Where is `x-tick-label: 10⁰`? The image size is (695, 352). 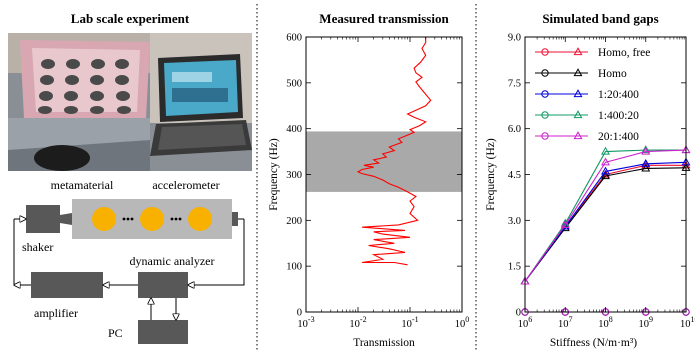 x-tick-label: 10⁰ is located at coordinates (462, 322).